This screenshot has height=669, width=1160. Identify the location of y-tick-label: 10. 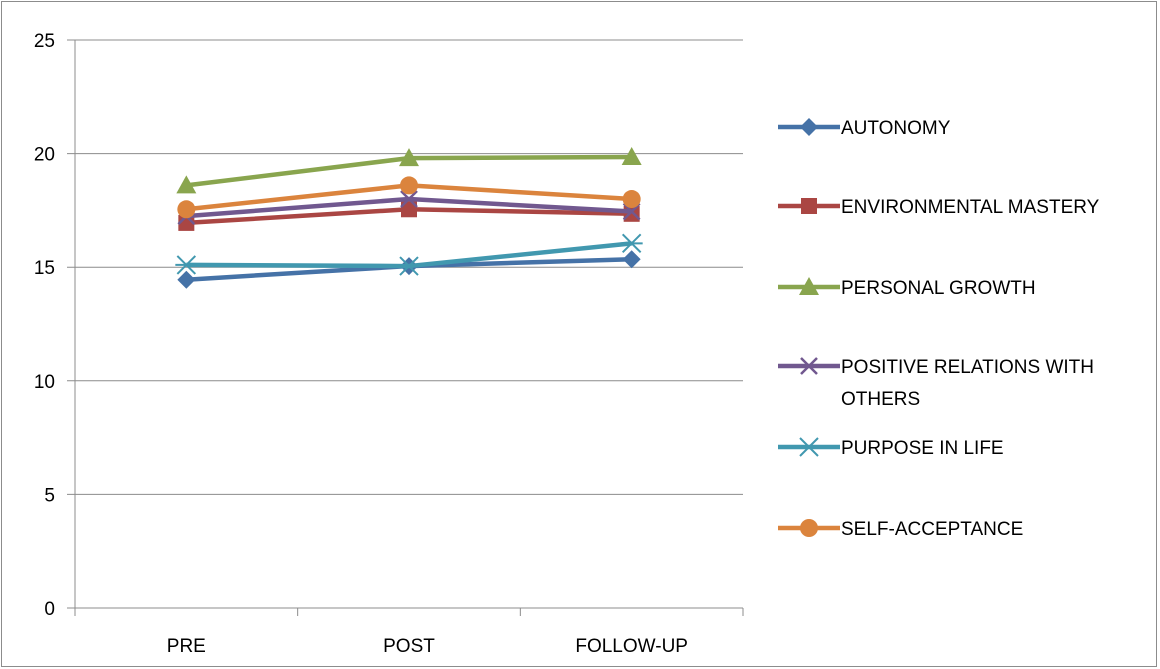
(44, 382).